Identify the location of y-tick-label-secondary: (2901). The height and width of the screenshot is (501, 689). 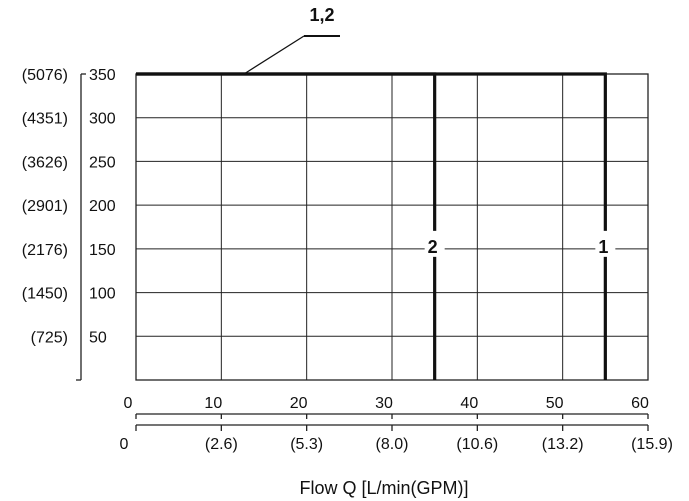
(45, 206).